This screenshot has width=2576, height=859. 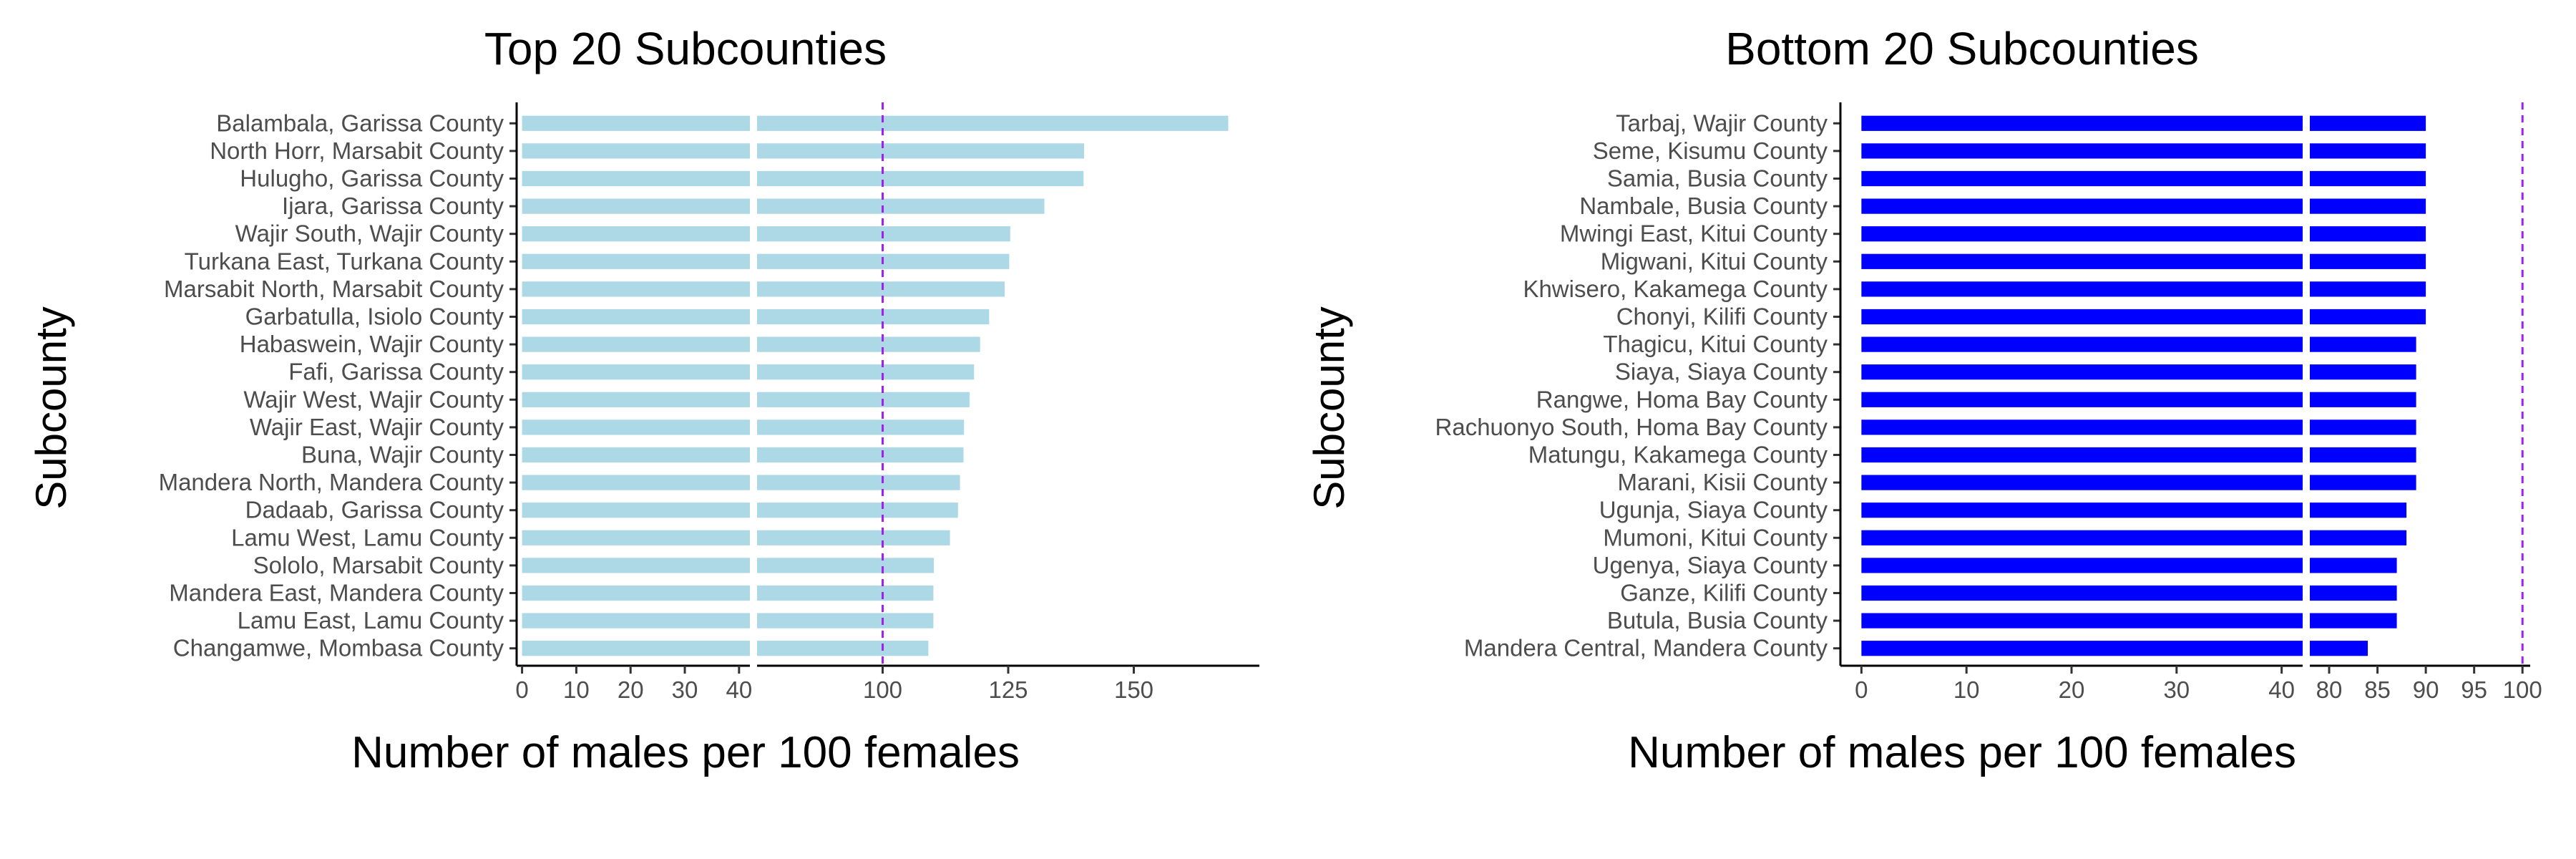 What do you see at coordinates (334, 289) in the screenshot?
I see `category-label: Marsabit North, Marsabit County` at bounding box center [334, 289].